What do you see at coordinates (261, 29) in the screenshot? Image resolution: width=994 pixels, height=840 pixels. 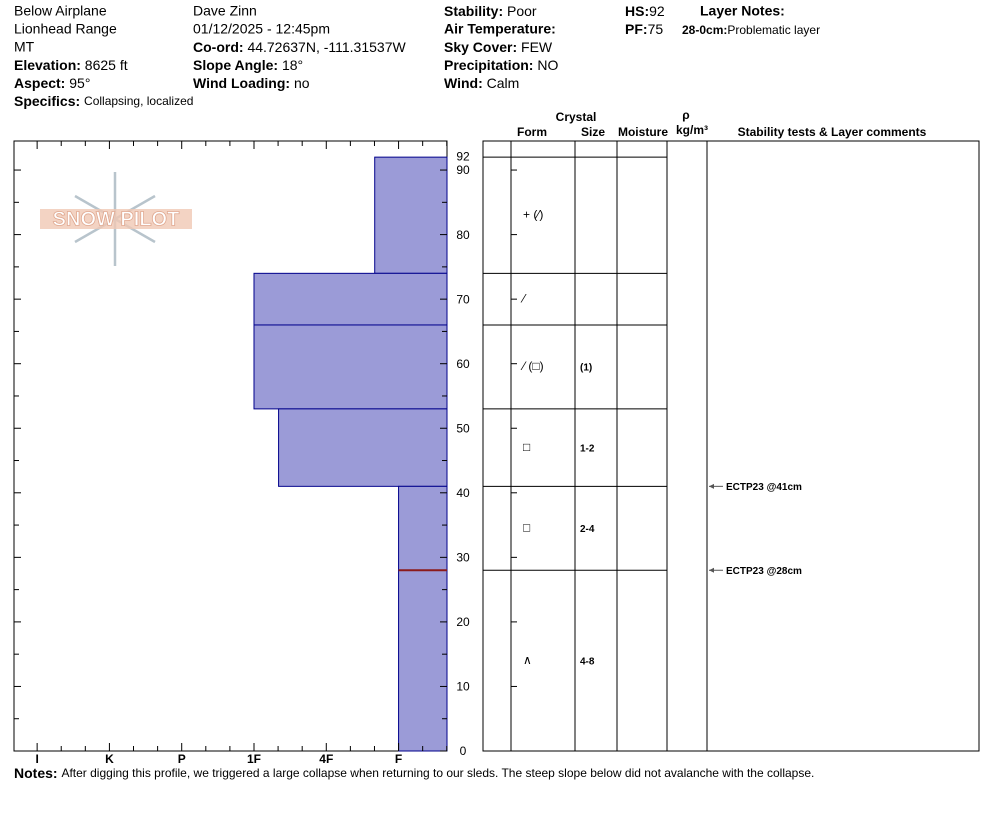 I see `datetime: 01/12/2025 - 12:45pm` at bounding box center [261, 29].